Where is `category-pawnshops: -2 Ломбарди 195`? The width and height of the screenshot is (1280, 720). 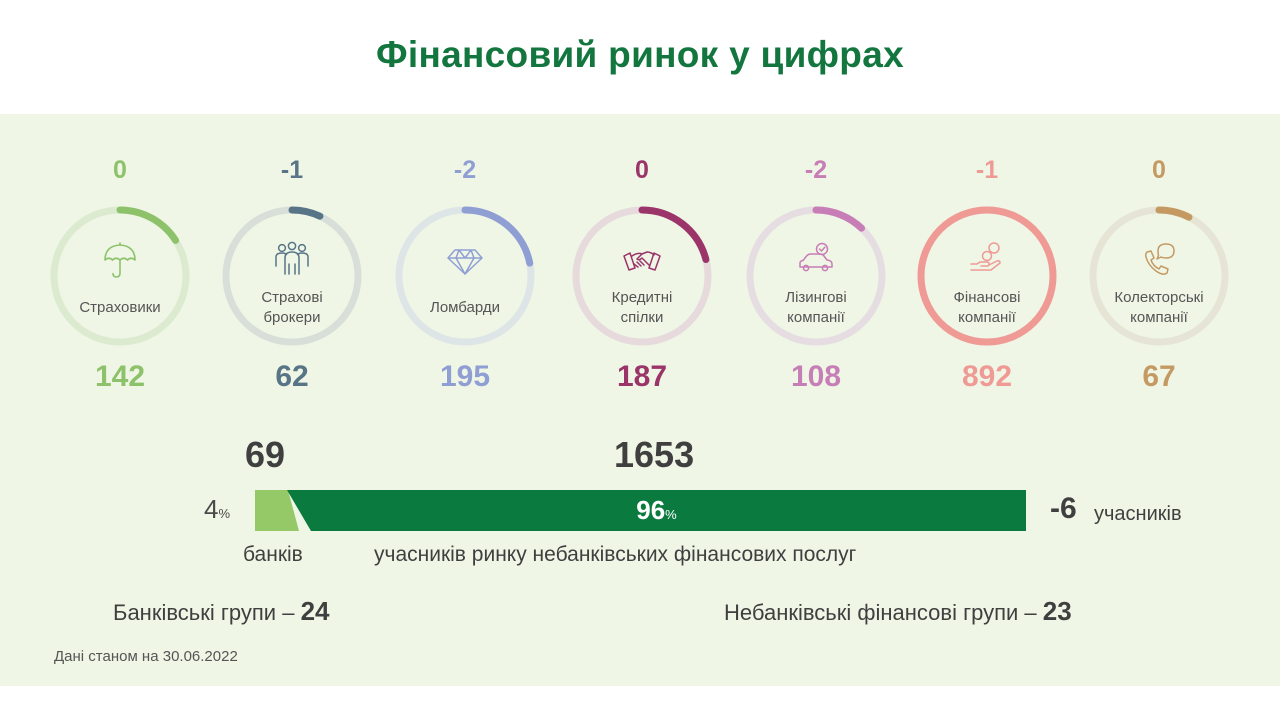
category-pawnshops: -2 Ломбарди 195 is located at coordinates (465, 259).